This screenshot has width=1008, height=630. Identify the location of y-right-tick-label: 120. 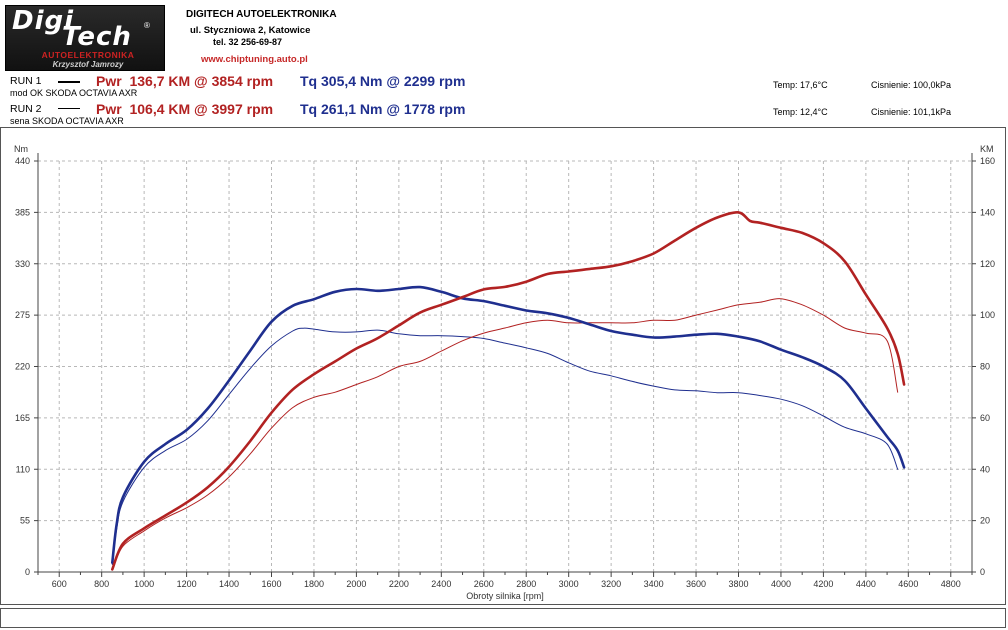
(987, 264).